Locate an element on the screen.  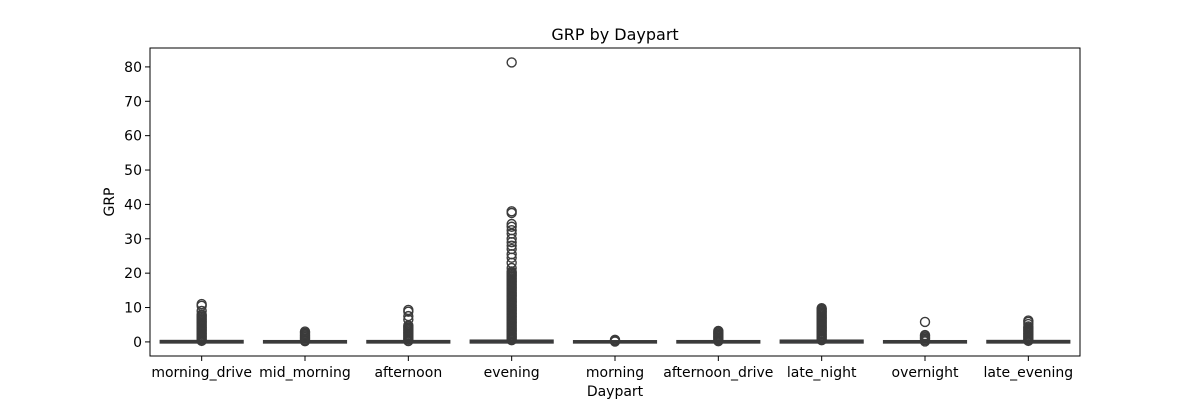
x-tick-label: late_night is located at coordinates (822, 373).